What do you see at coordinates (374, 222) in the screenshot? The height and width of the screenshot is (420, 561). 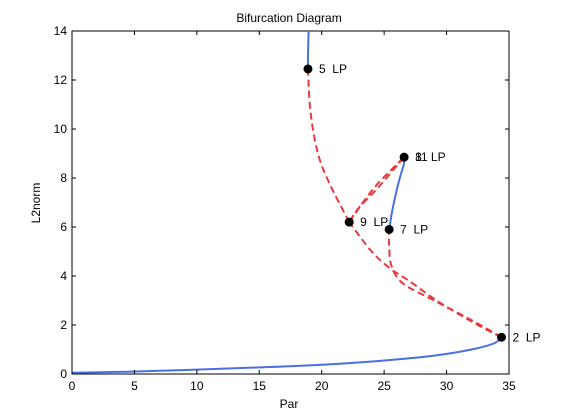 I see `limit-point-label: 9 LP` at bounding box center [374, 222].